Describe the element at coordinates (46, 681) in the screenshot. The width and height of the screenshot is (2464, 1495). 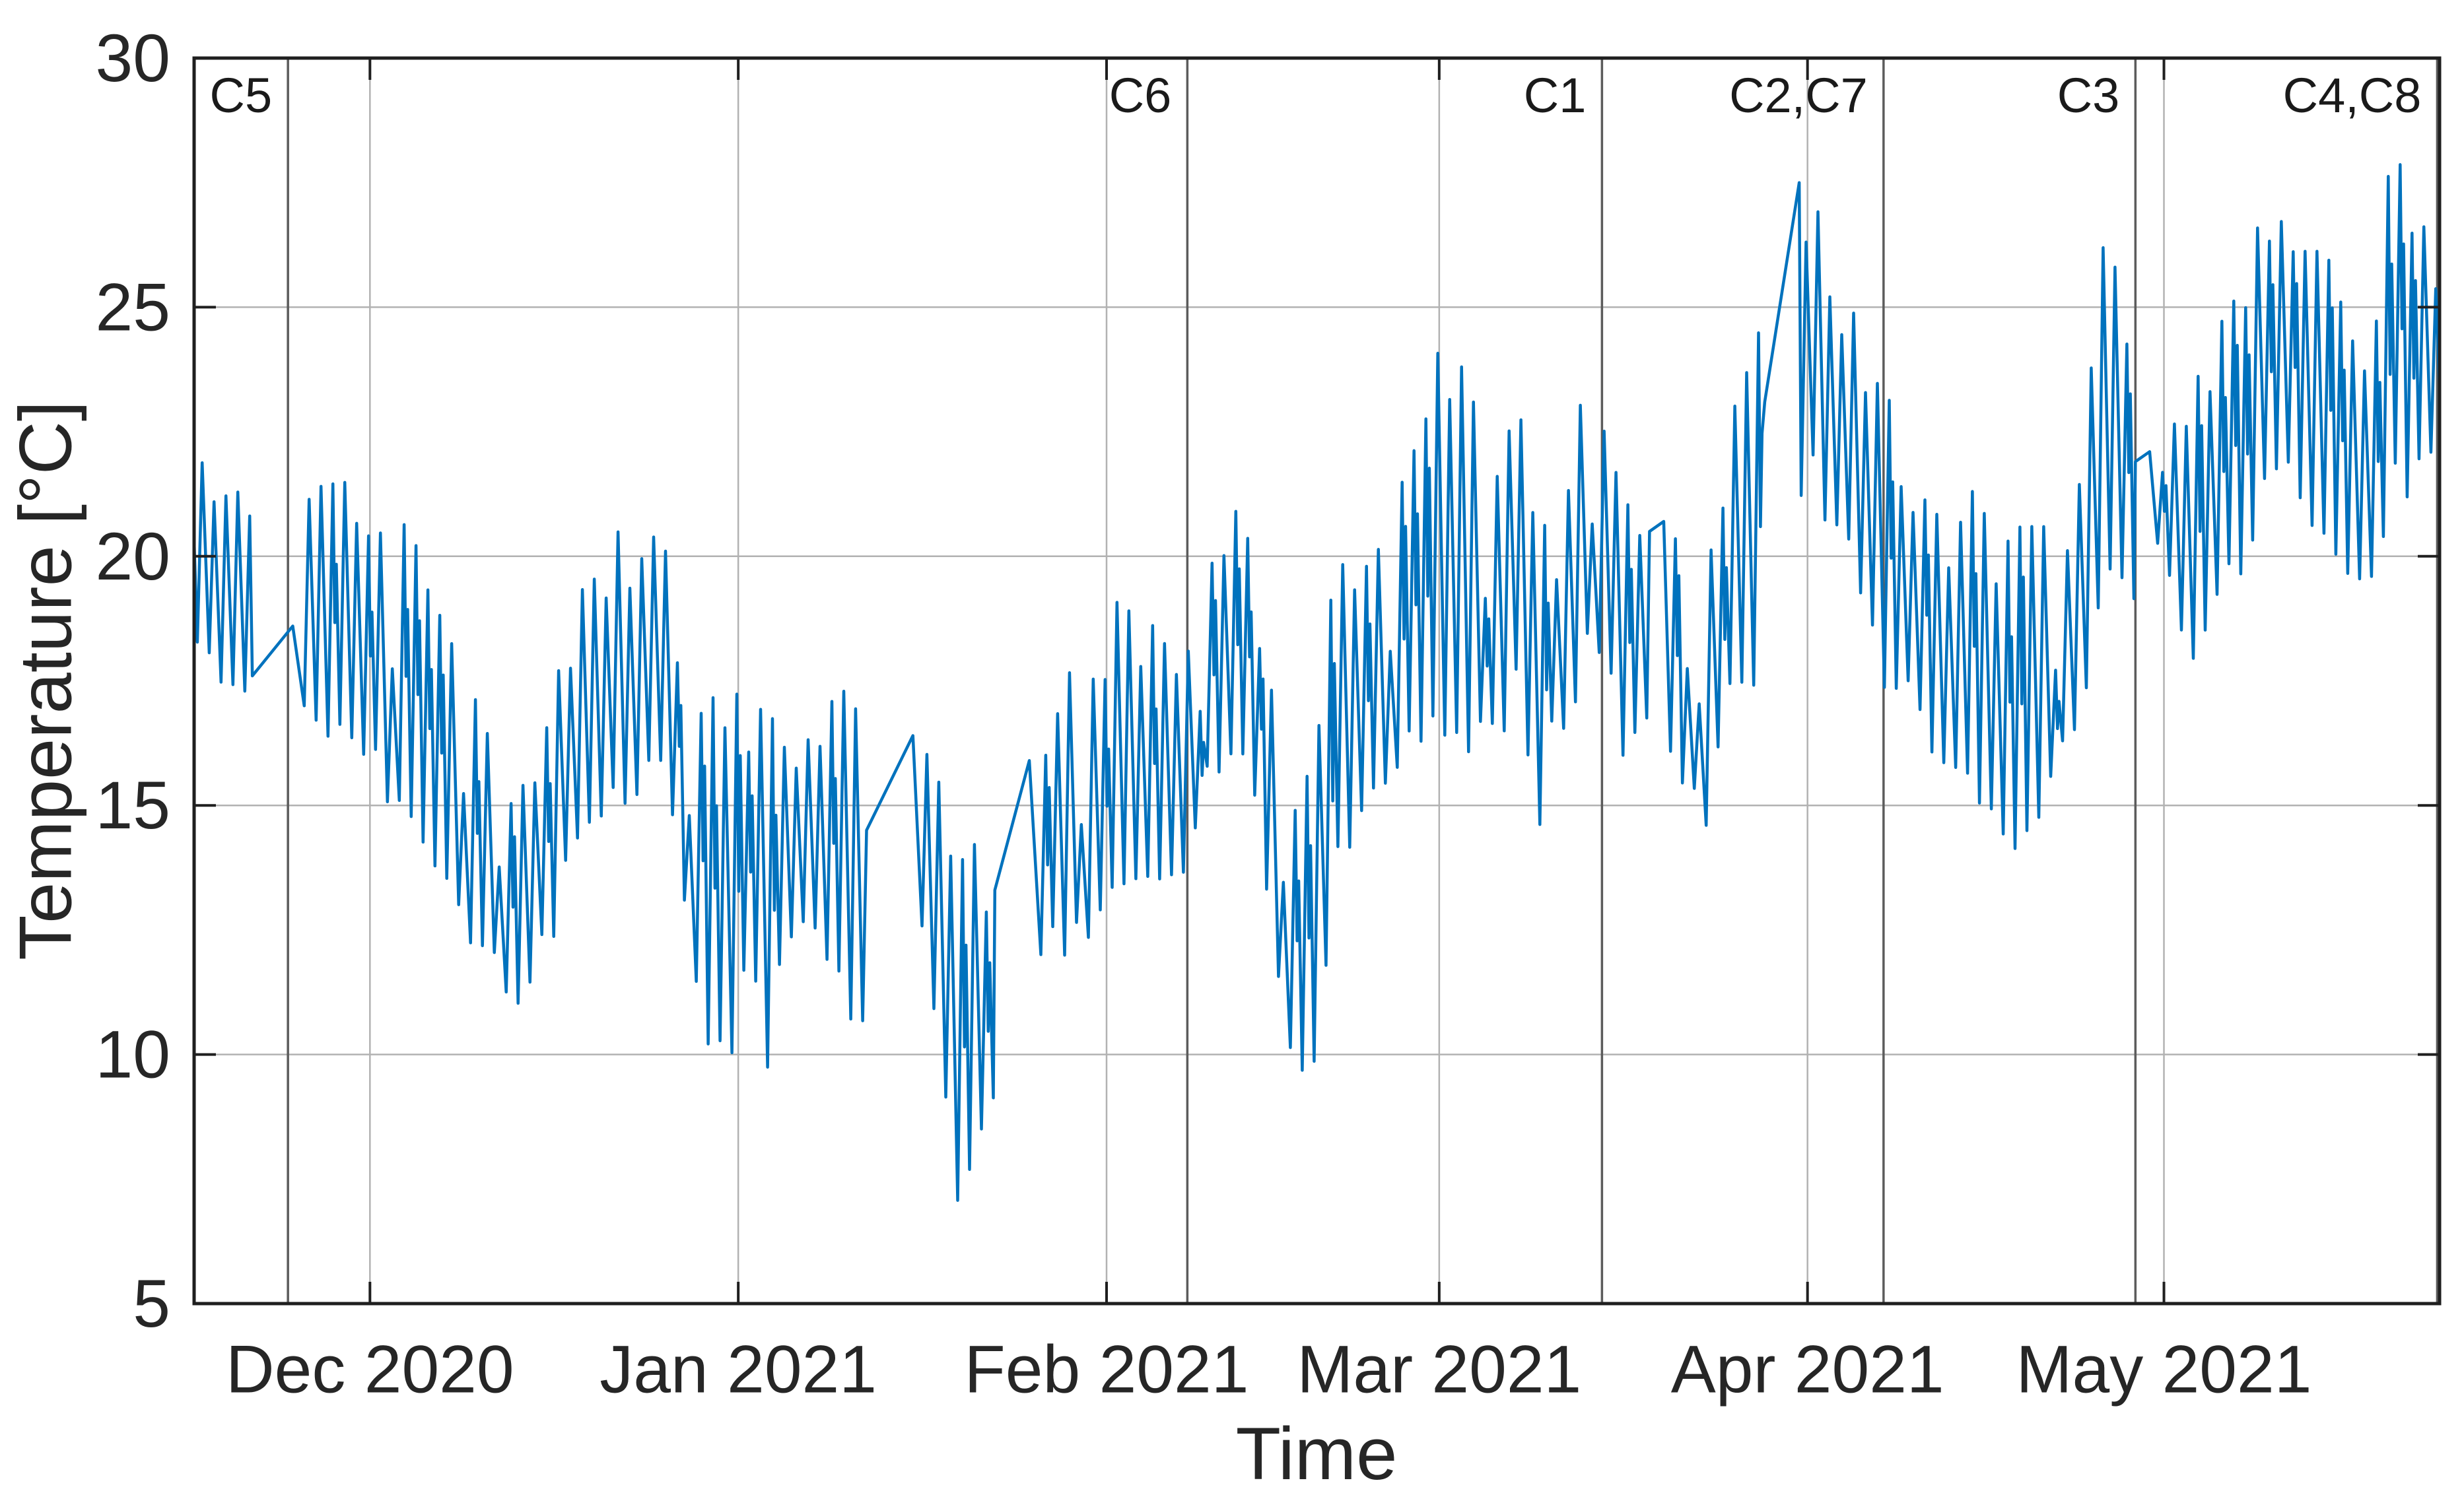
I see `y-axis-label: Temperature [°C]` at that location.